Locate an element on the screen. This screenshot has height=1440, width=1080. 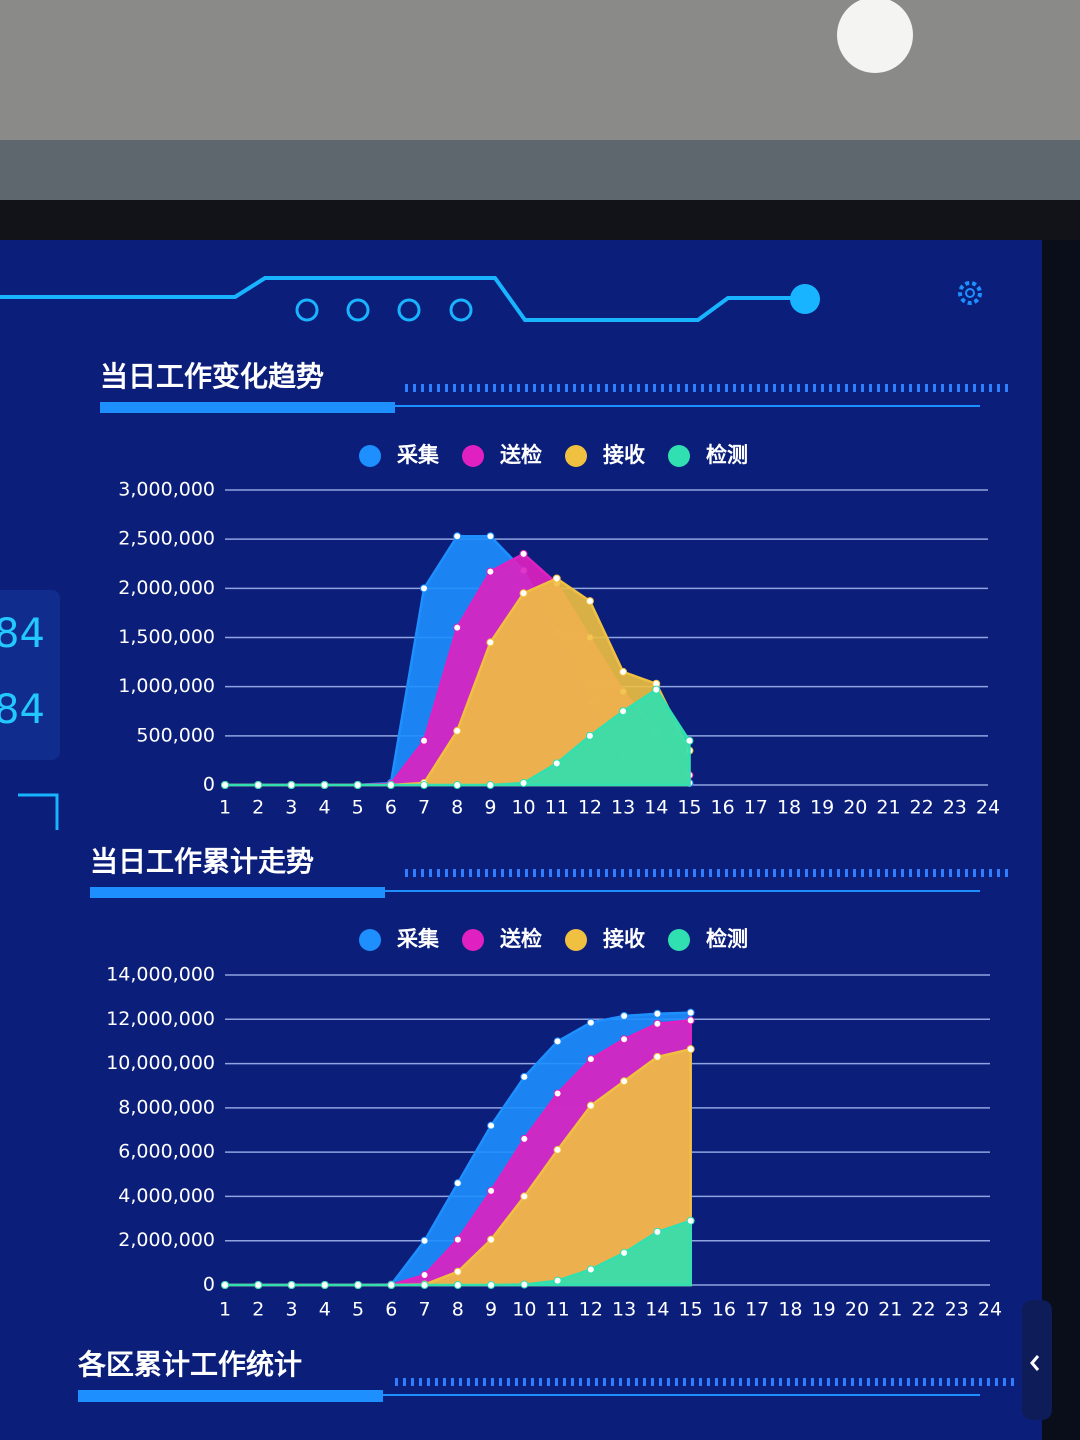
section-title: 当日工作累计走势 is located at coordinates (202, 861).